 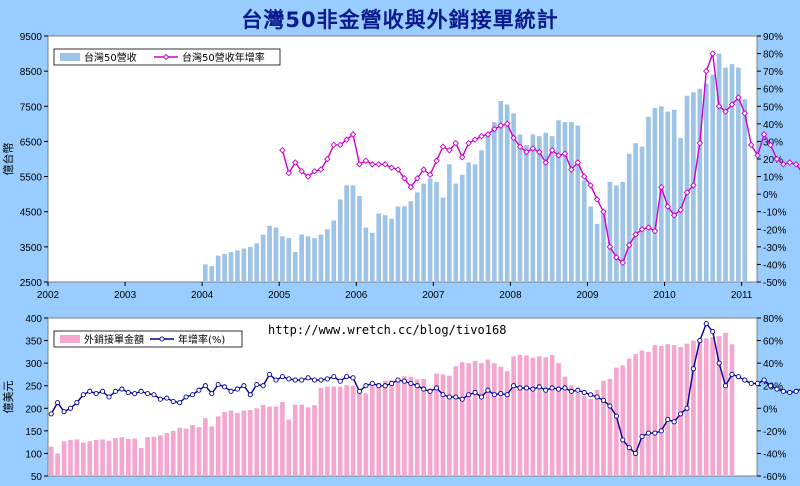 What do you see at coordinates (664, 295) in the screenshot?
I see `chart1-x-tick-label: 2010` at bounding box center [664, 295].